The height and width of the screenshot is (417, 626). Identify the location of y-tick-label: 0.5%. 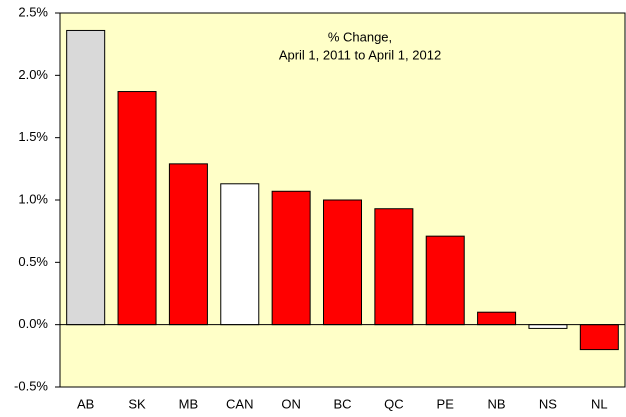
(33, 261).